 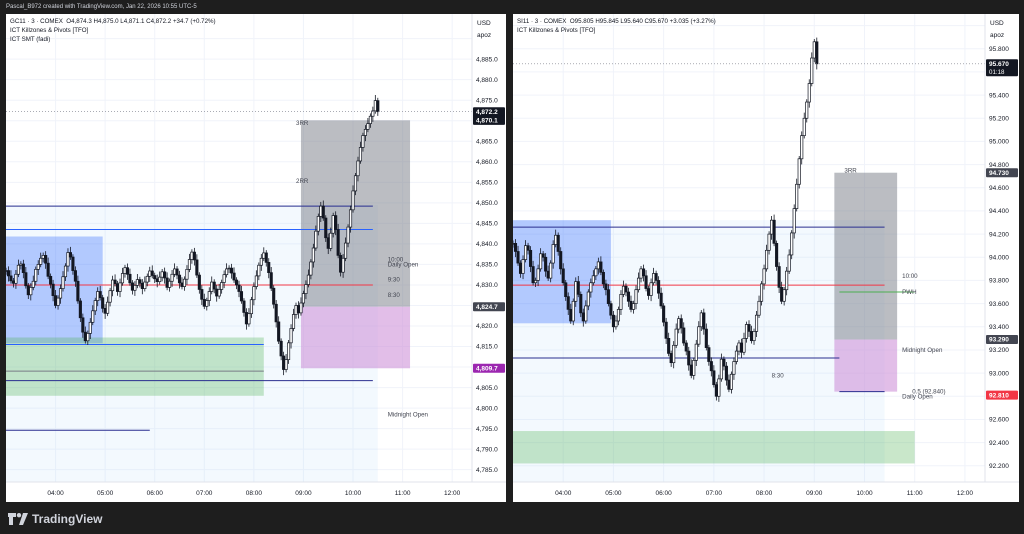 I want to click on silver-indicator-1: ICT Killzones & Pivots [TFO], so click(x=556, y=30).